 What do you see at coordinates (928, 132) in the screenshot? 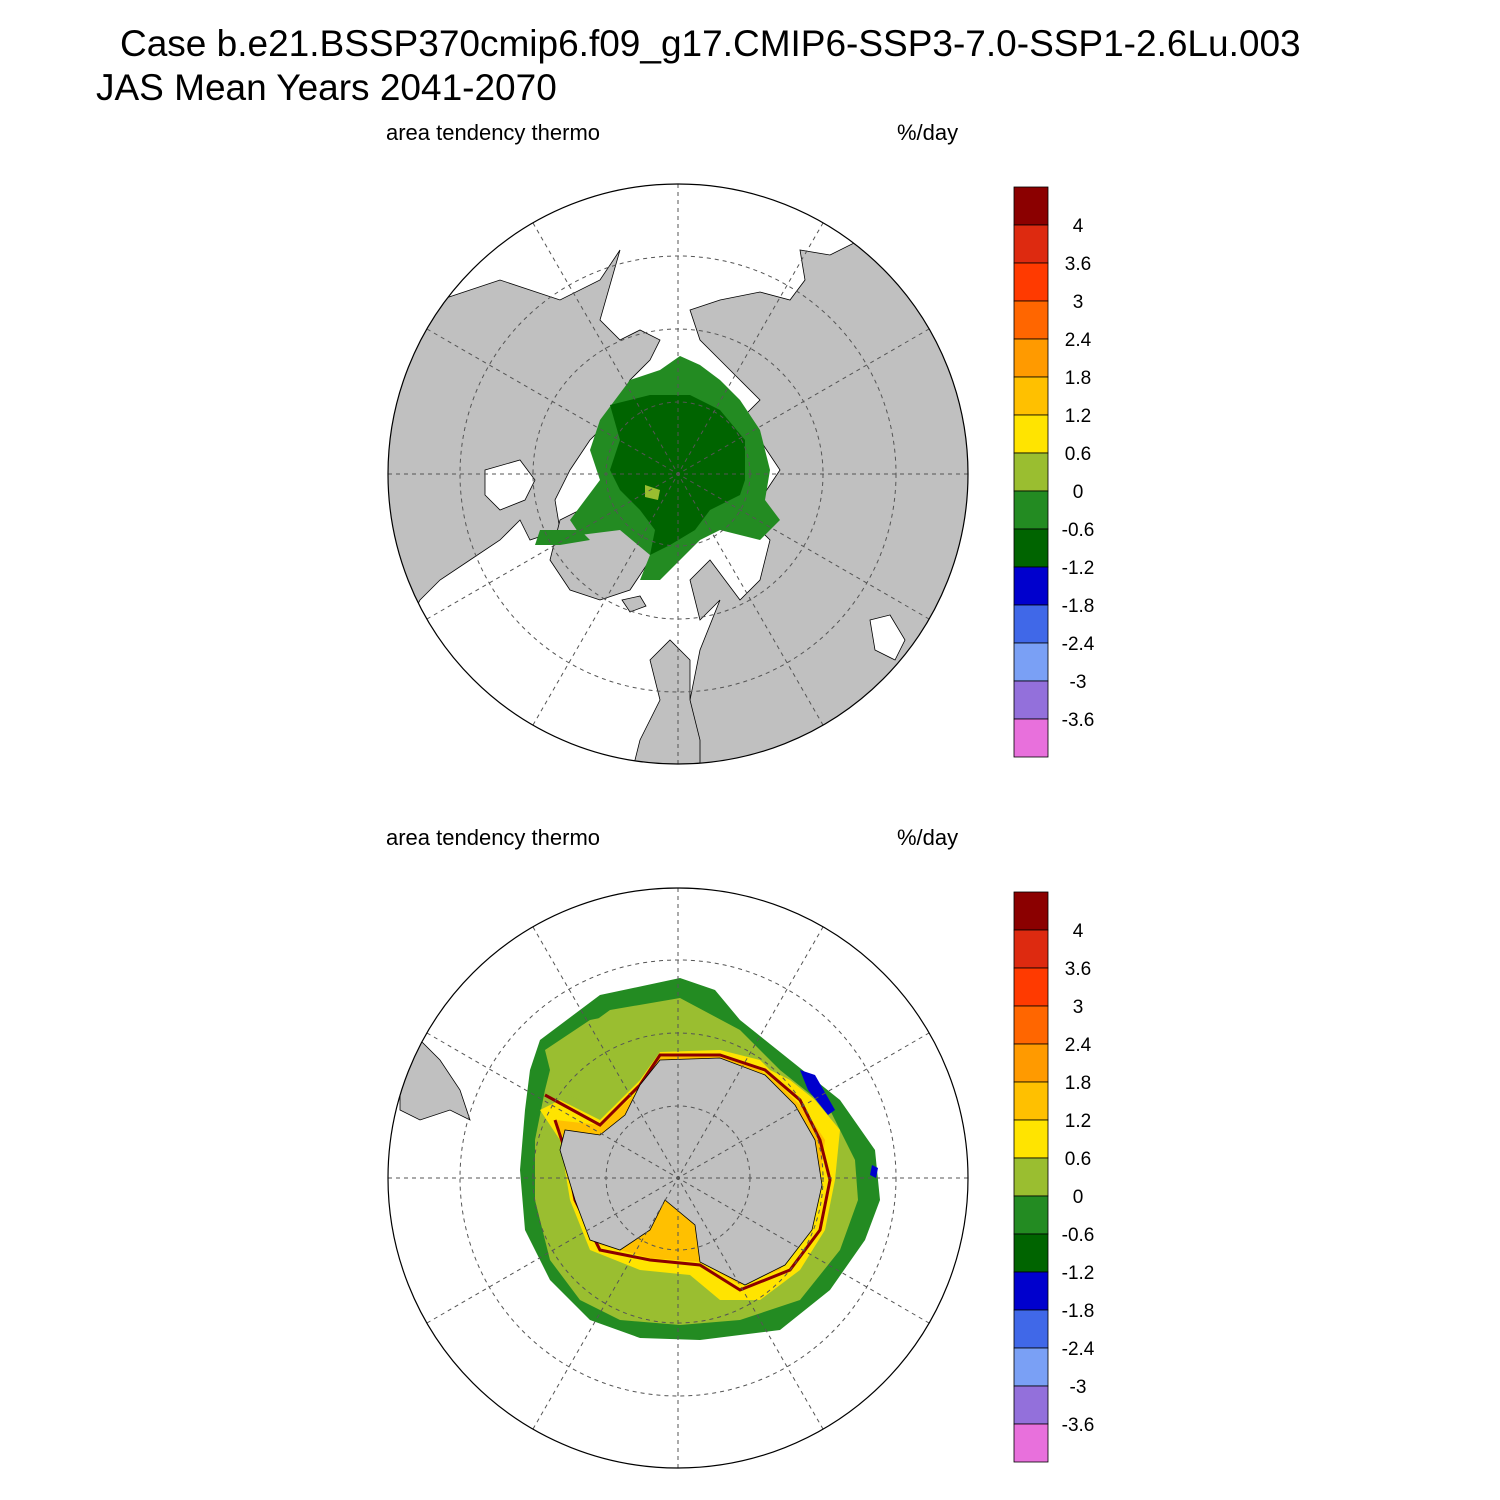
I see `north-units-label: %/day` at bounding box center [928, 132].